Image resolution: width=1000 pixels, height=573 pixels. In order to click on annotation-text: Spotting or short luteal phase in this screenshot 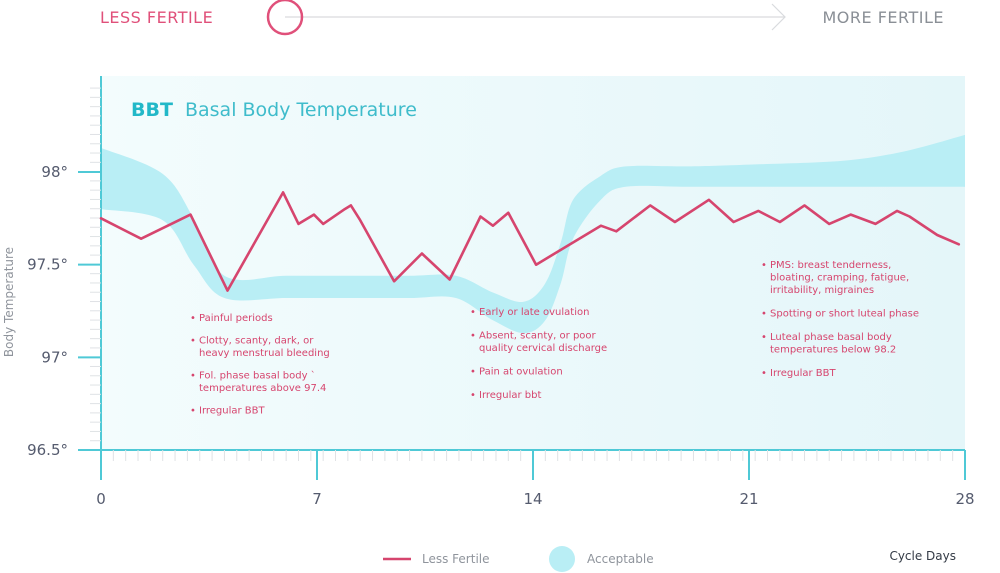, I will do `click(844, 314)`.